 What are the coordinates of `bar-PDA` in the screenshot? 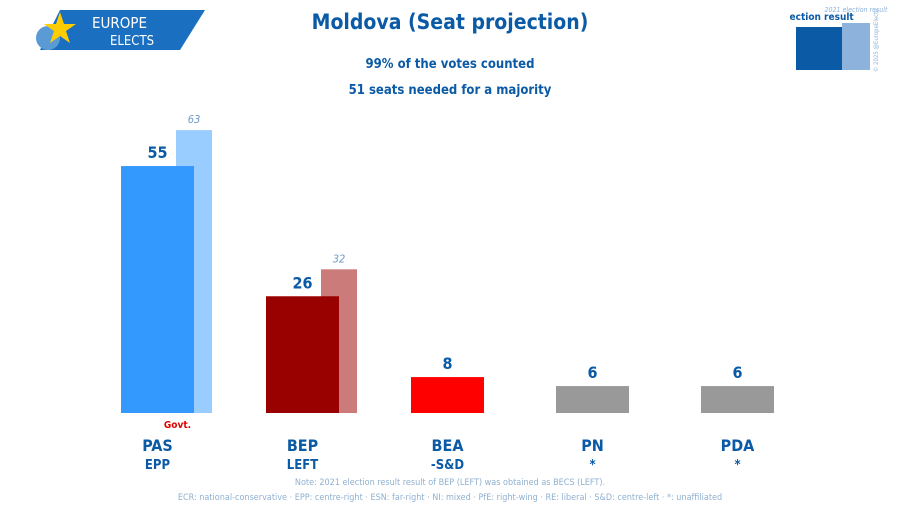 It's located at (737, 399).